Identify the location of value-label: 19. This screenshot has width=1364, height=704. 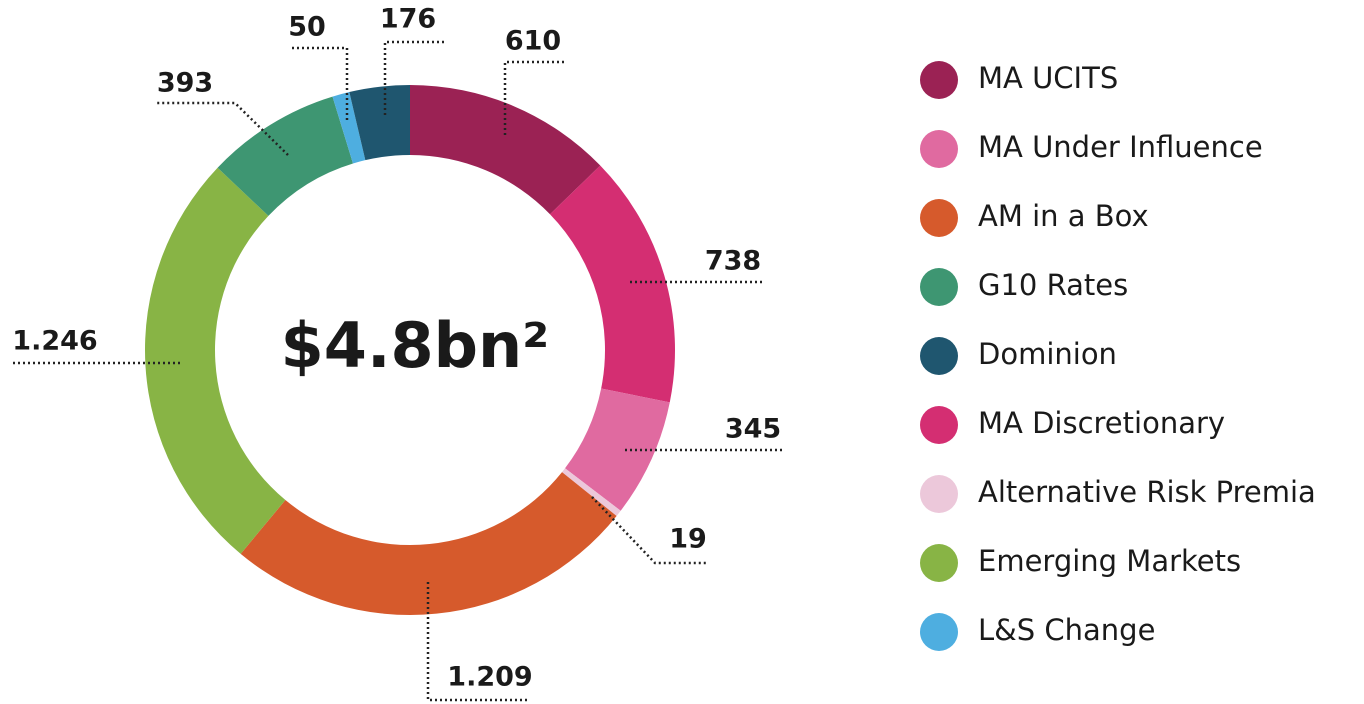
(688, 539).